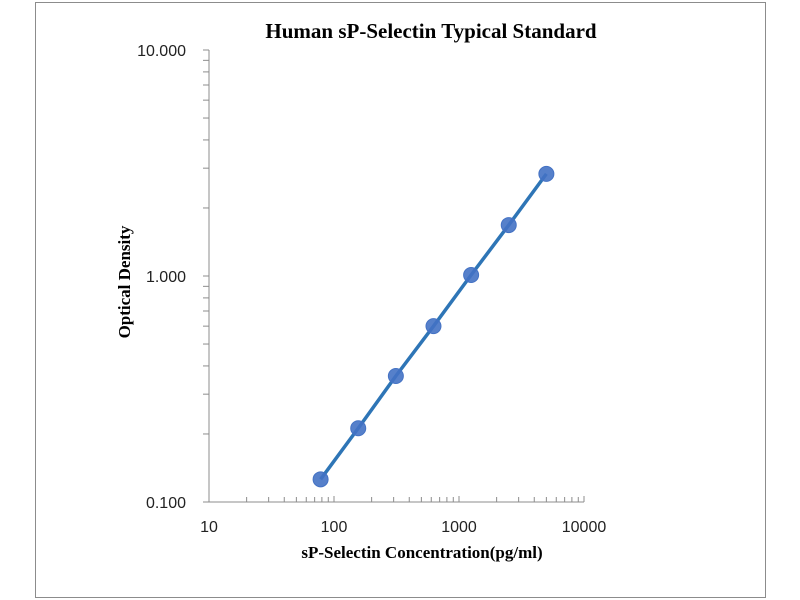 This screenshot has height=600, width=800. I want to click on y-tick-label: 1.000, so click(166, 277).